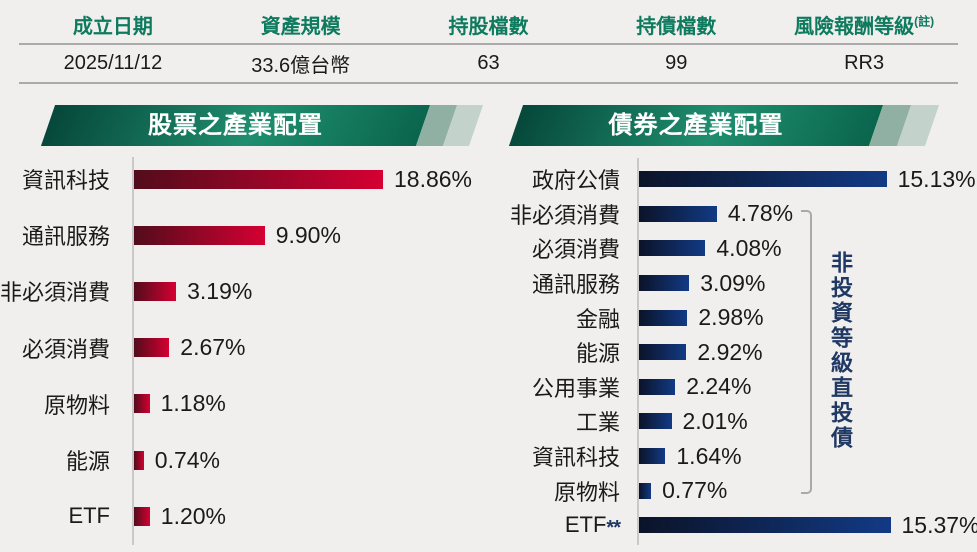 This screenshot has width=977, height=552. I want to click on header-stock-holdings-count: 持股檔數, so click(488, 27).